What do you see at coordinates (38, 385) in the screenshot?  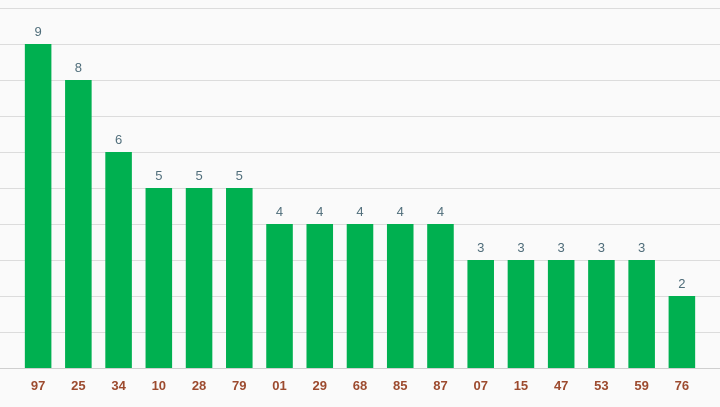 I see `x-tick-label: 97` at bounding box center [38, 385].